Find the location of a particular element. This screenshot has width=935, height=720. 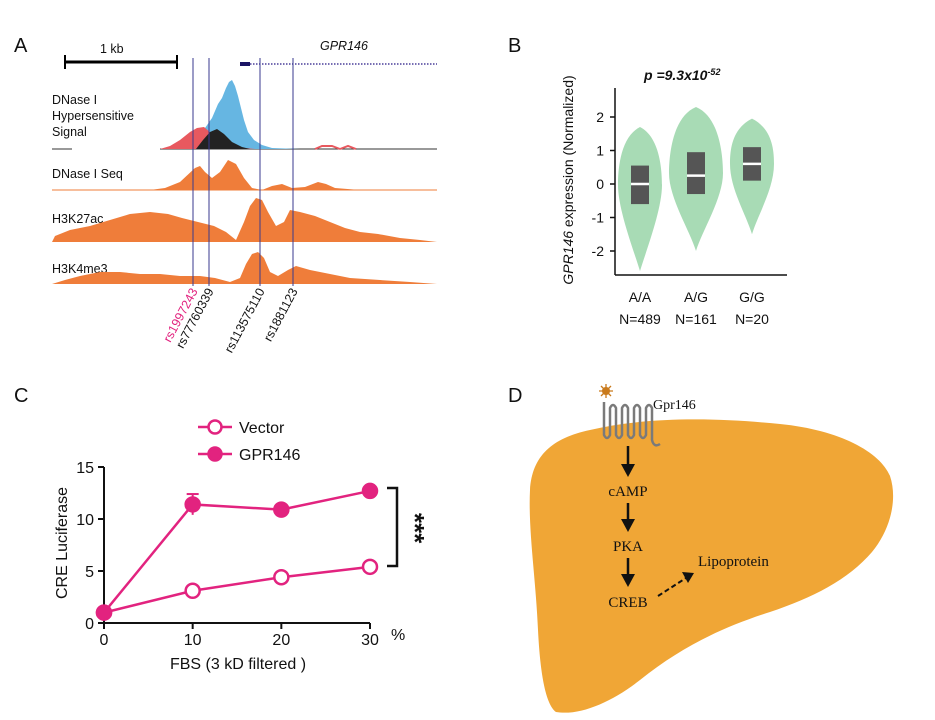

line-x-tick-label: 30 is located at coordinates (370, 640).